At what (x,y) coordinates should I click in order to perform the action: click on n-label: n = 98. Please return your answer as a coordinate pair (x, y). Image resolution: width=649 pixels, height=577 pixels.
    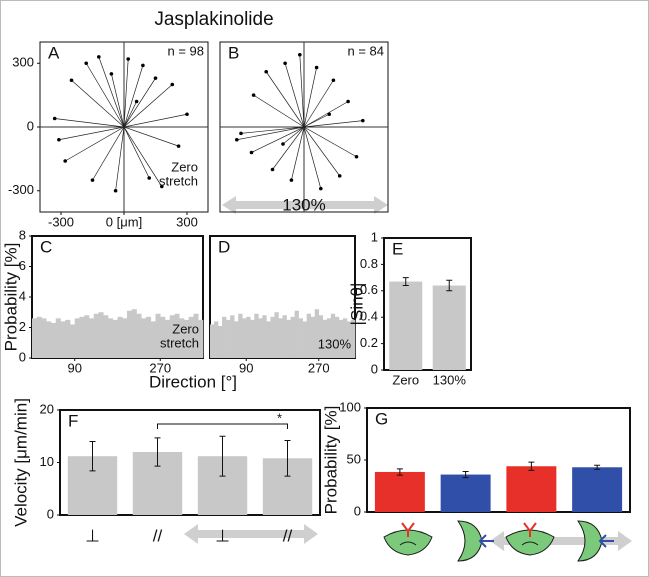
    Looking at the image, I should click on (185, 50).